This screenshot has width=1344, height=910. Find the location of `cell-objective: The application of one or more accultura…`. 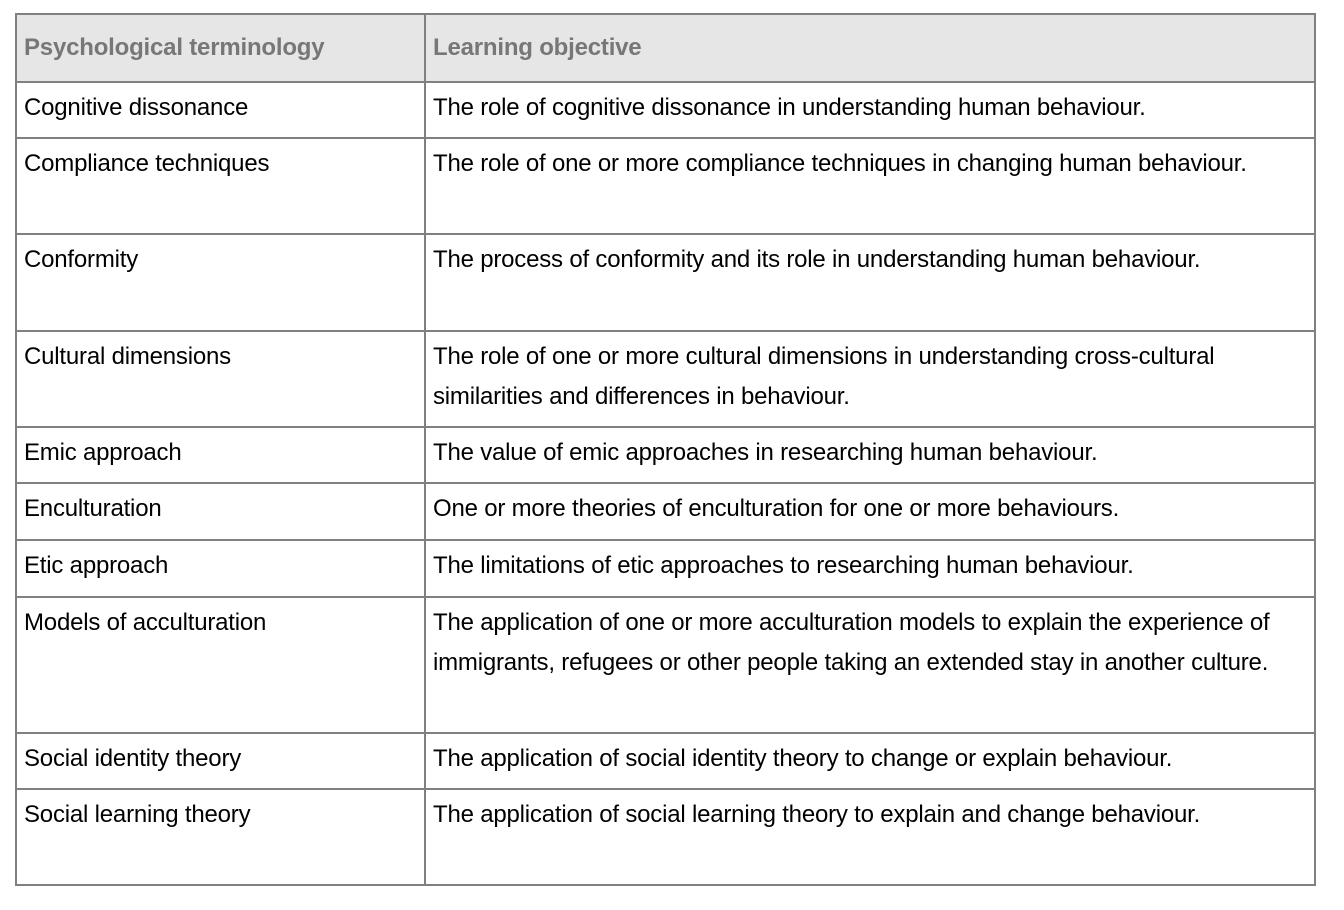

cell-objective: The application of one or more accultura… is located at coordinates (870, 665).